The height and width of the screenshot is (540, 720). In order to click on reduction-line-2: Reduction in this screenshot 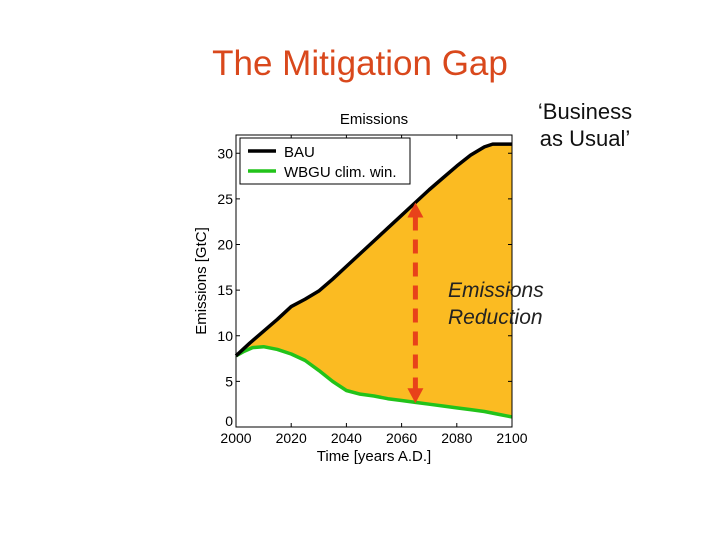, I will do `click(495, 317)`.